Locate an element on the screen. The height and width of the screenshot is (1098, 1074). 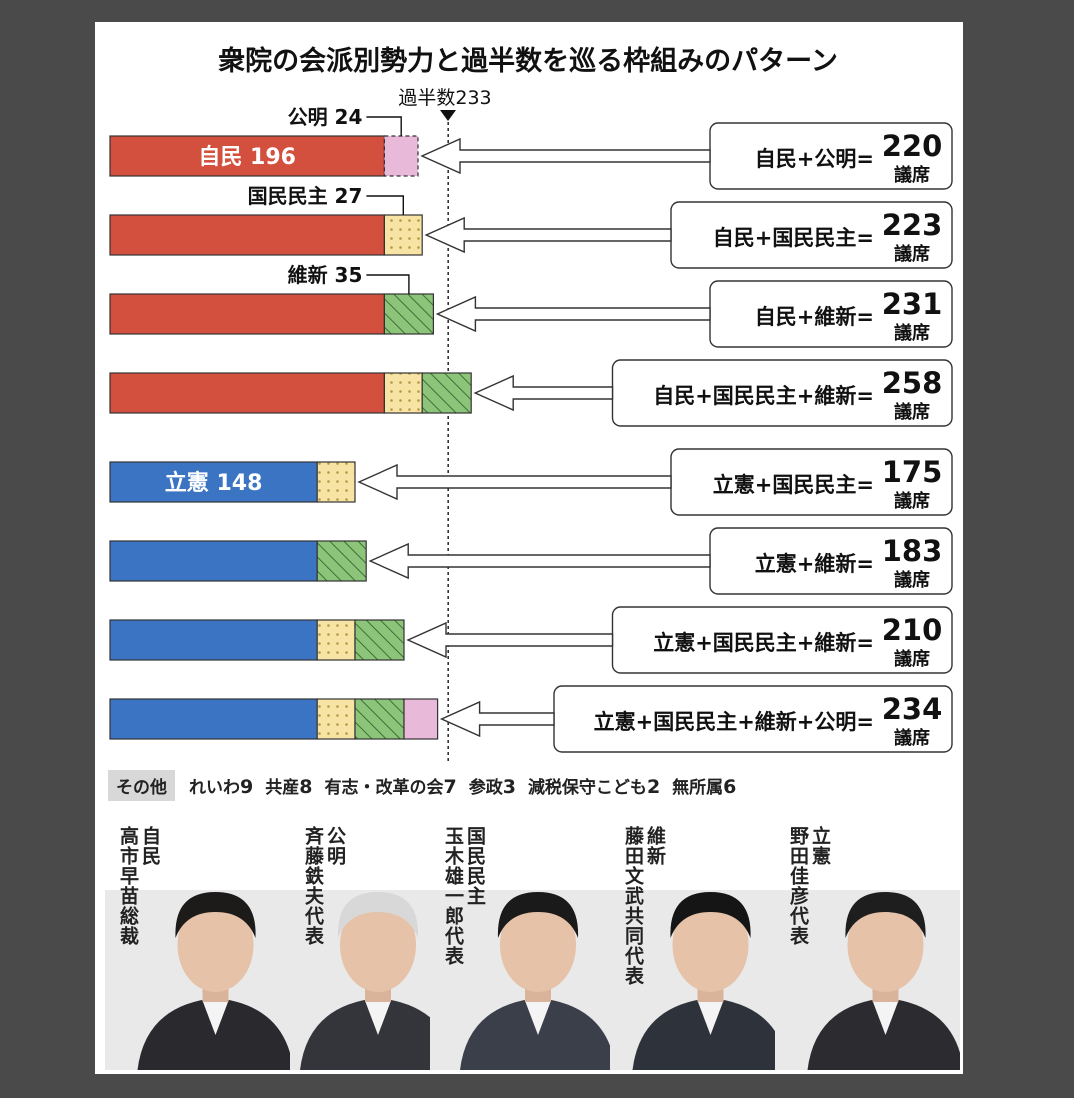
majority-label: 過半数233 is located at coordinates (444, 98).